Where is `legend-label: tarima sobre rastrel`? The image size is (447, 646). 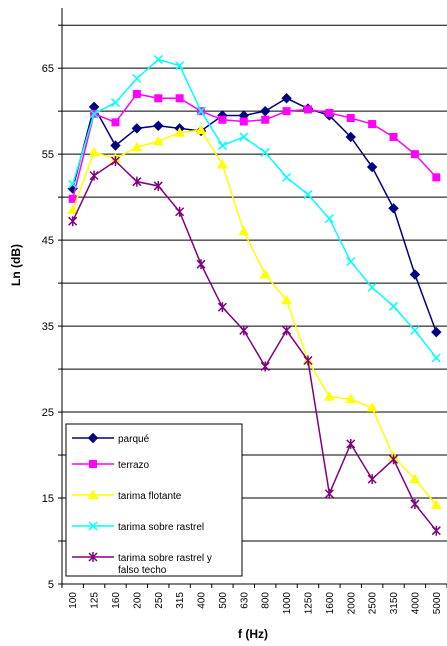 legend-label: tarima sobre rastrel is located at coordinates (161, 527).